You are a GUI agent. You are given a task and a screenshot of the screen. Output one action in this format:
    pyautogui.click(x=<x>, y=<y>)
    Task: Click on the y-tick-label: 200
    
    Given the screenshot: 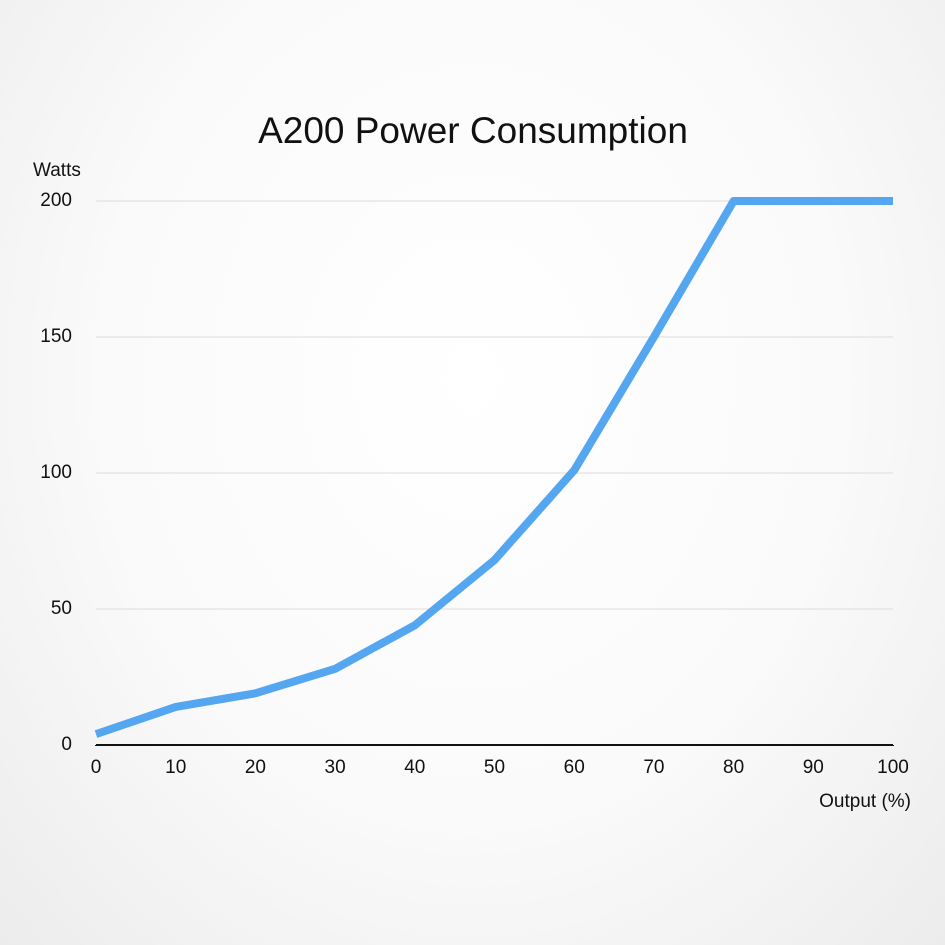 What is the action you would take?
    pyautogui.click(x=56, y=200)
    